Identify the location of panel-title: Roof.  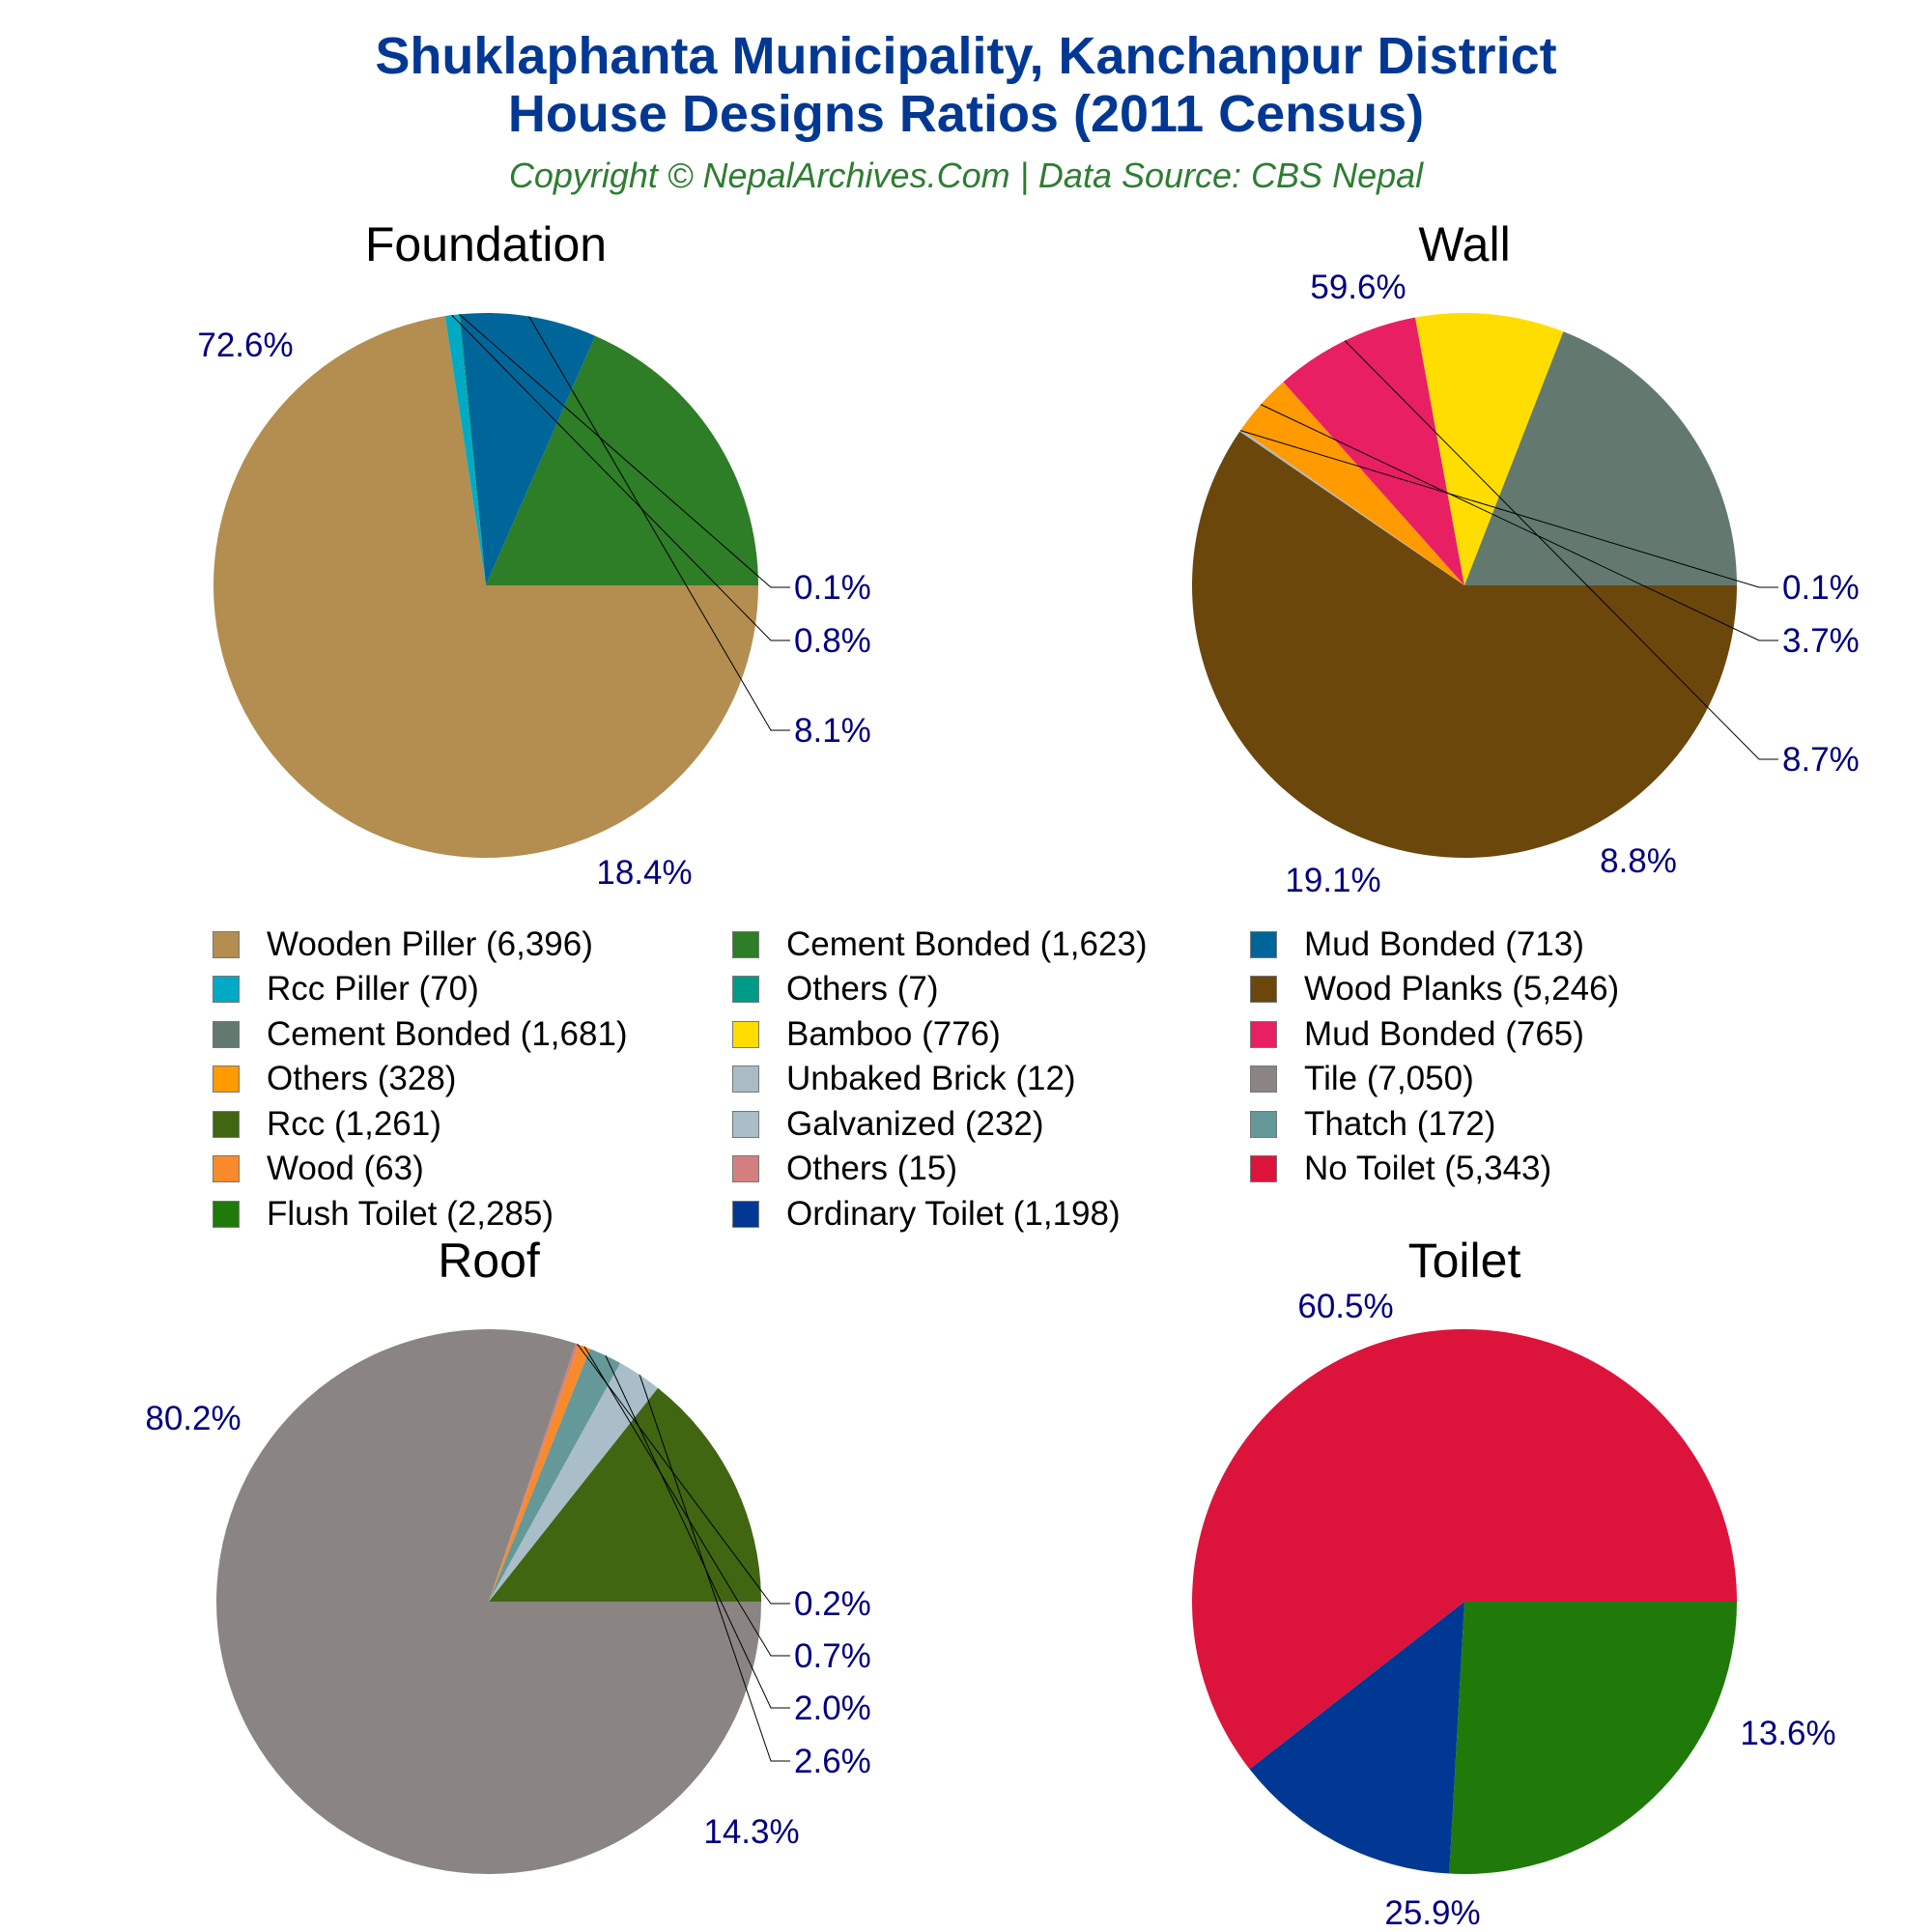
(489, 1261).